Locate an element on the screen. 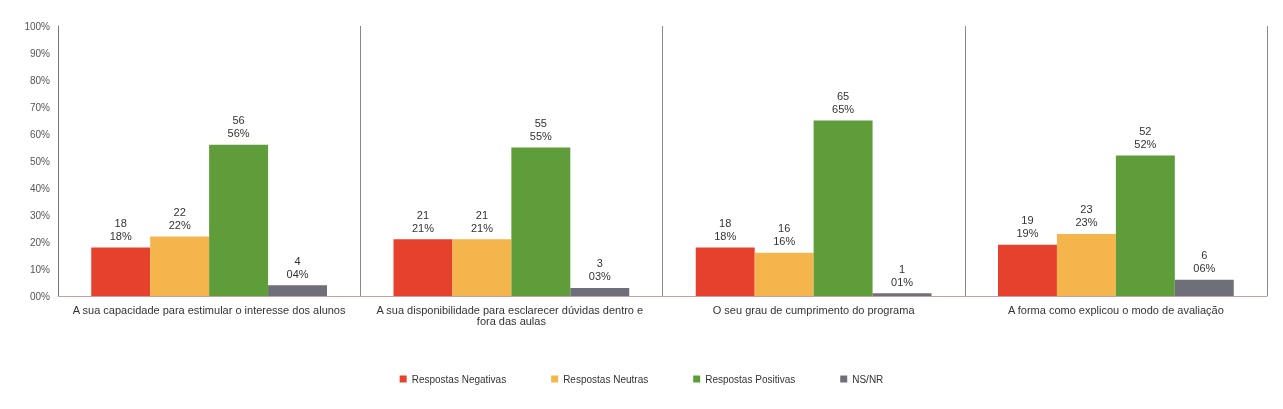 The height and width of the screenshot is (409, 1283). x-tick-label: O seu grau de cumprimento do programa is located at coordinates (814, 309).